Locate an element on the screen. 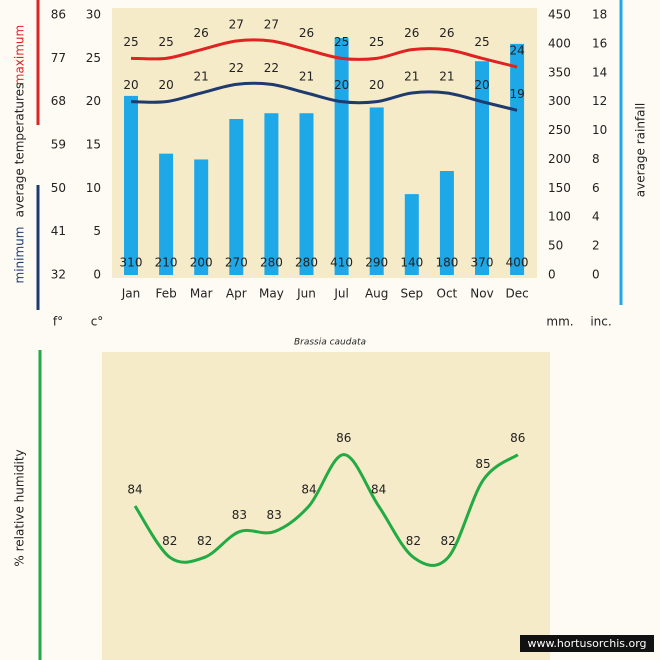  tick-label: 25 is located at coordinates (93, 58).